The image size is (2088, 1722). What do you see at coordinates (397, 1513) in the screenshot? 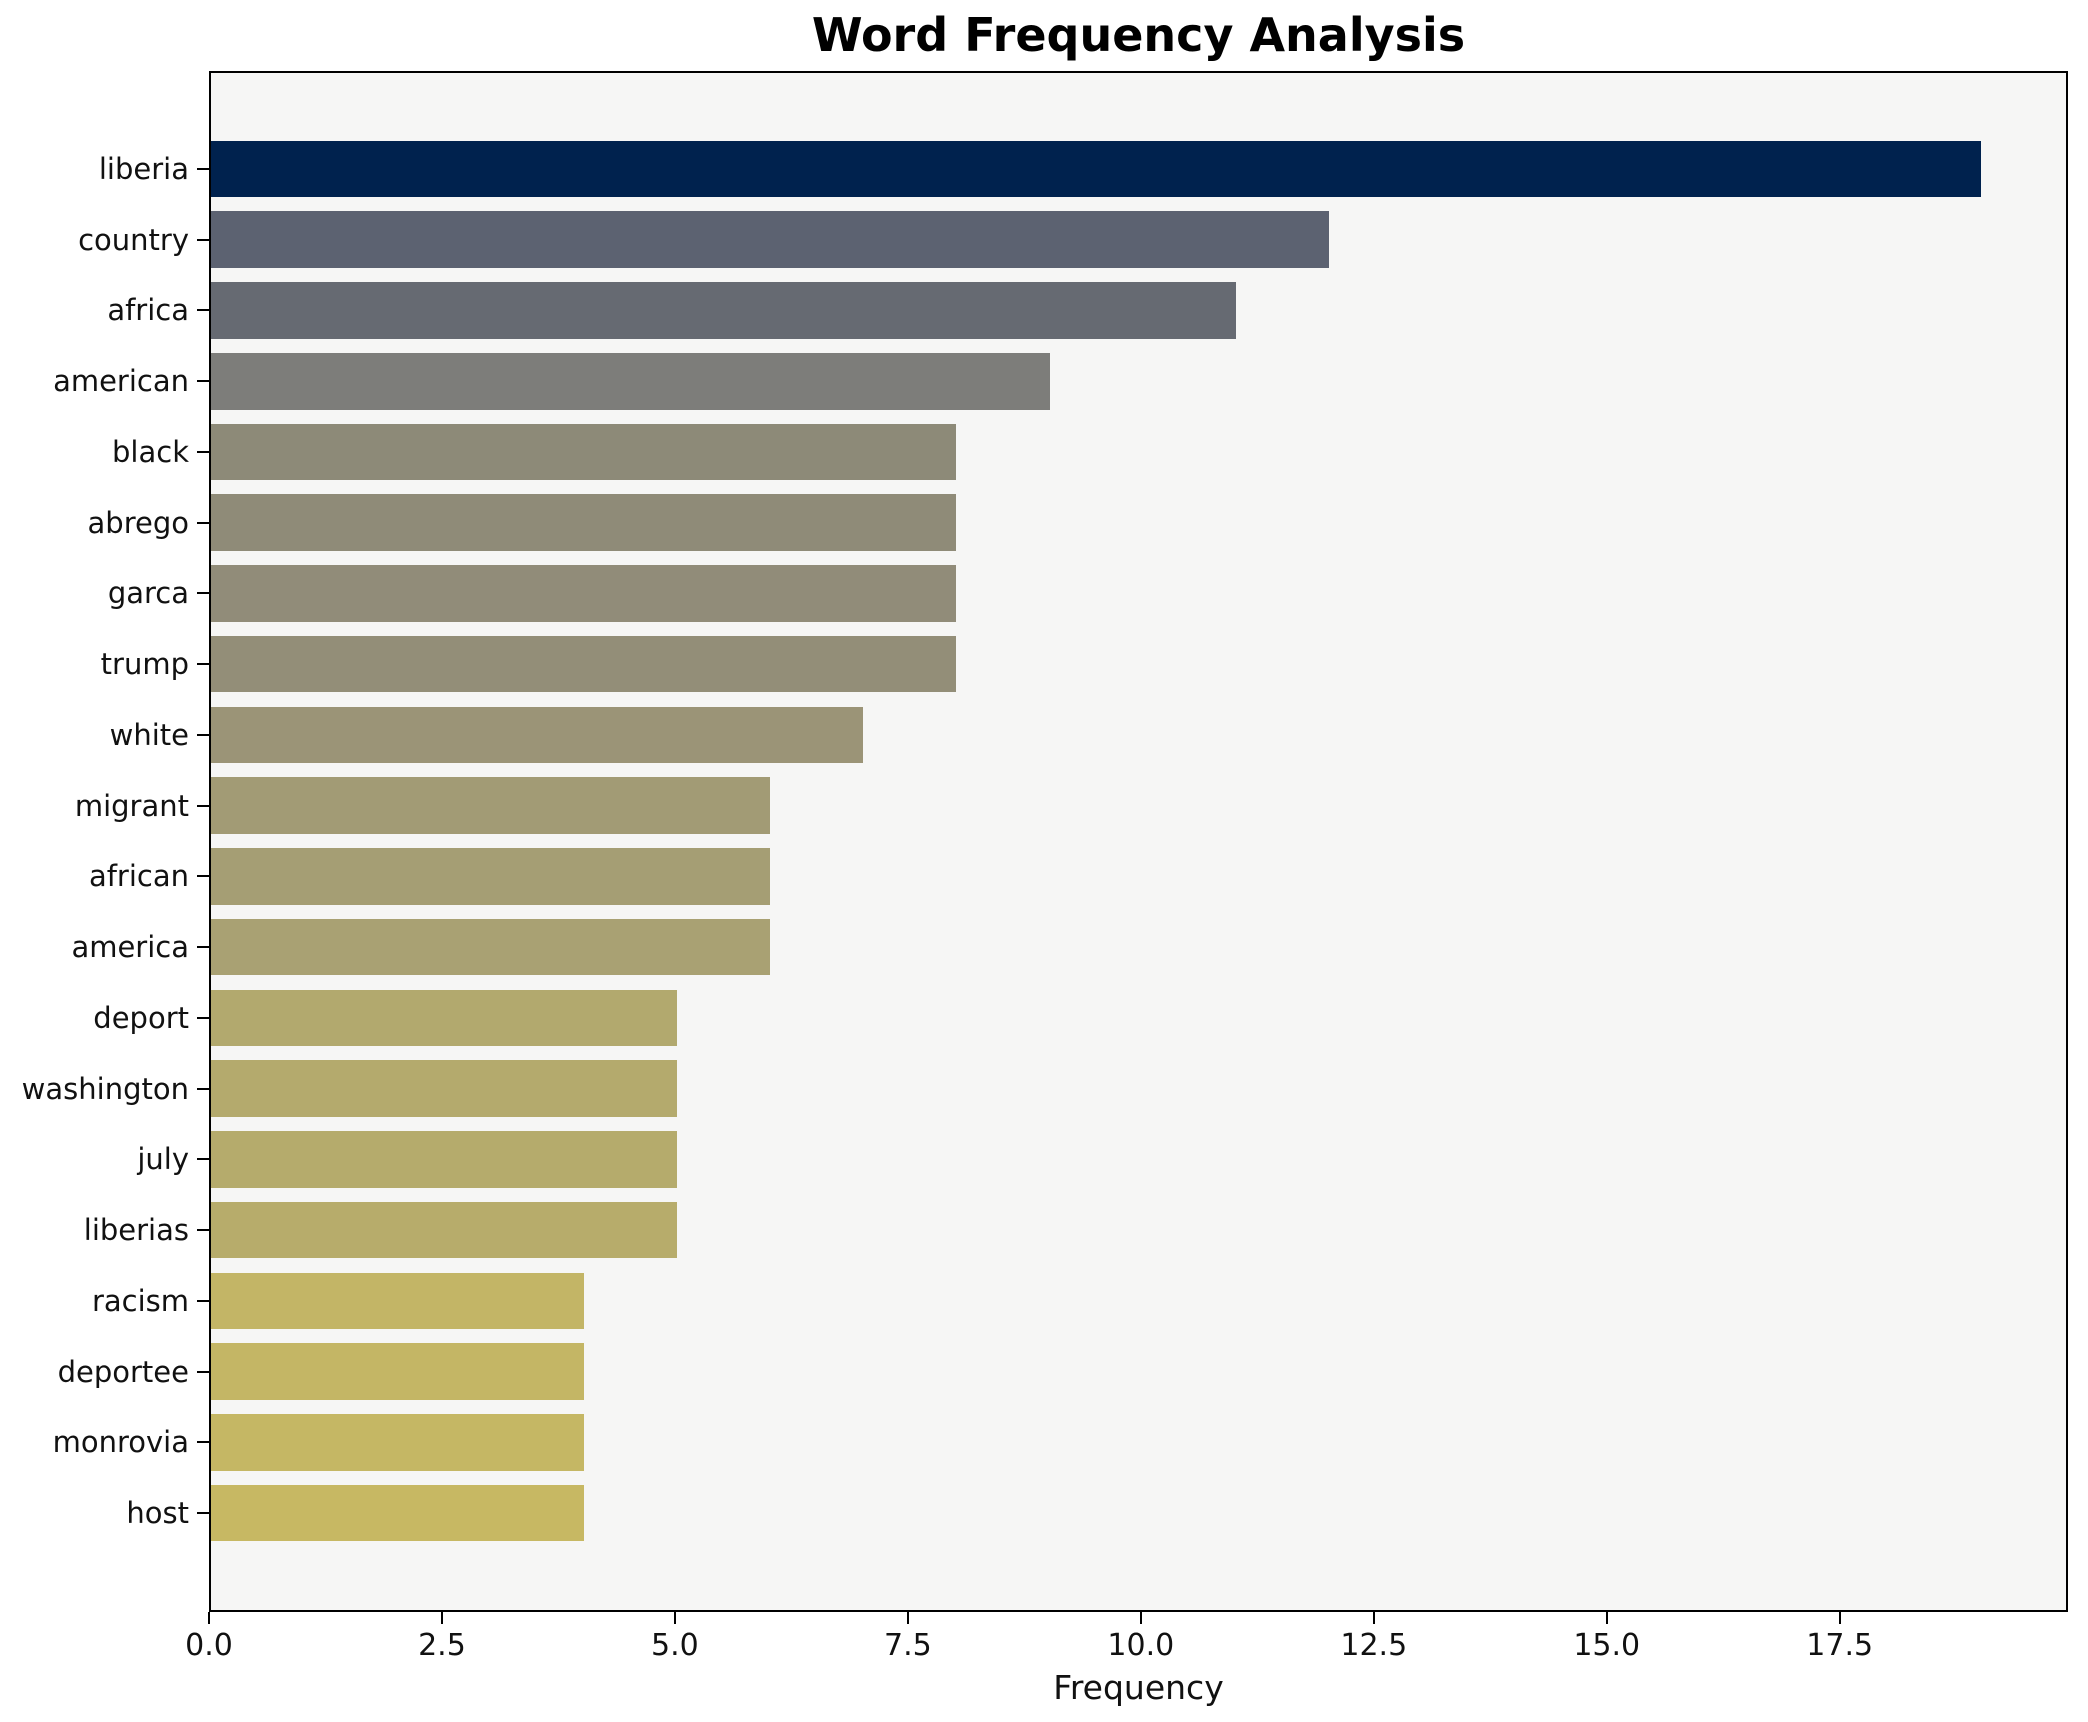
I see `bar-host` at bounding box center [397, 1513].